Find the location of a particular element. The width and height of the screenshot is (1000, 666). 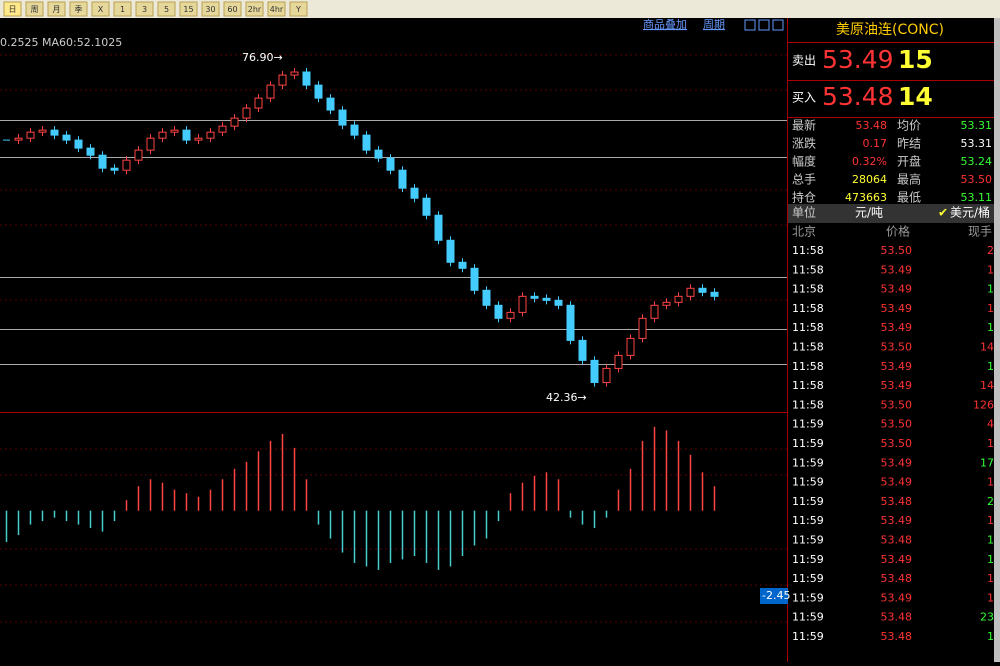

period-link: 周期 is located at coordinates (714, 24).